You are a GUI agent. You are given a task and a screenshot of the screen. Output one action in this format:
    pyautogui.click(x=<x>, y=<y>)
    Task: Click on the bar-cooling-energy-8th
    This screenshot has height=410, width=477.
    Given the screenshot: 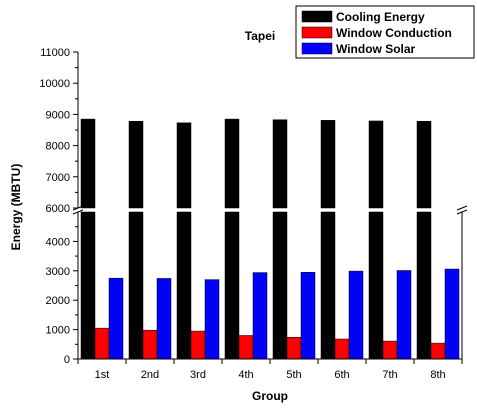 What is the action you would take?
    pyautogui.click(x=424, y=165)
    